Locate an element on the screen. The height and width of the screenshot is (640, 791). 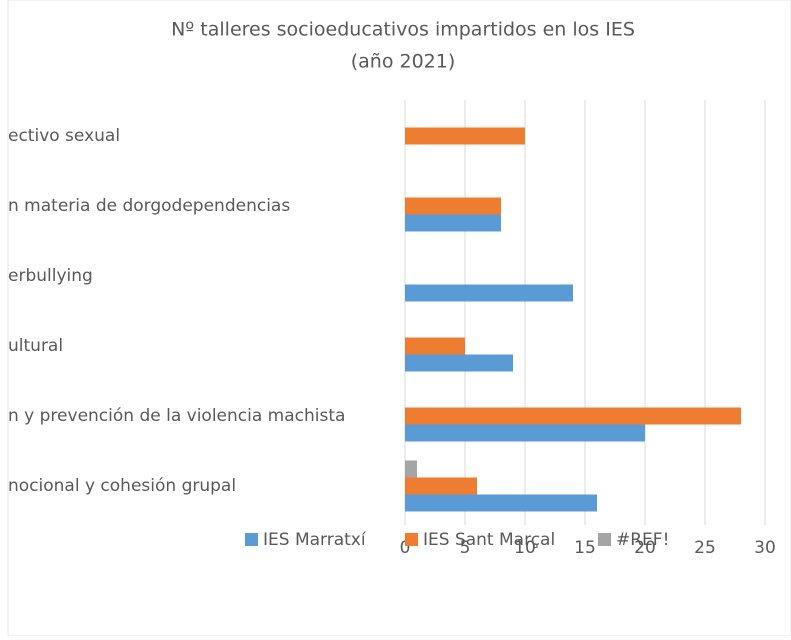
legend-label: IES Marratxí is located at coordinates (315, 540).